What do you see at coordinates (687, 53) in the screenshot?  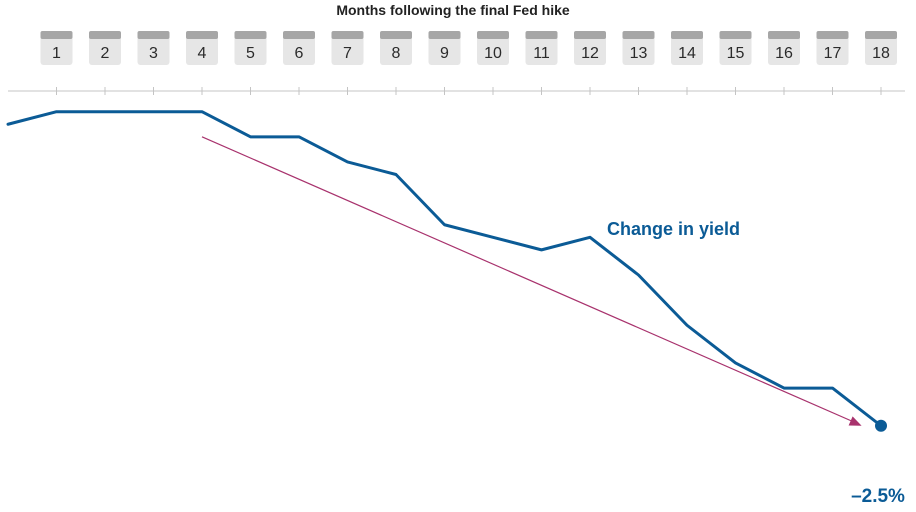 I see `month-tick-label: 14` at bounding box center [687, 53].